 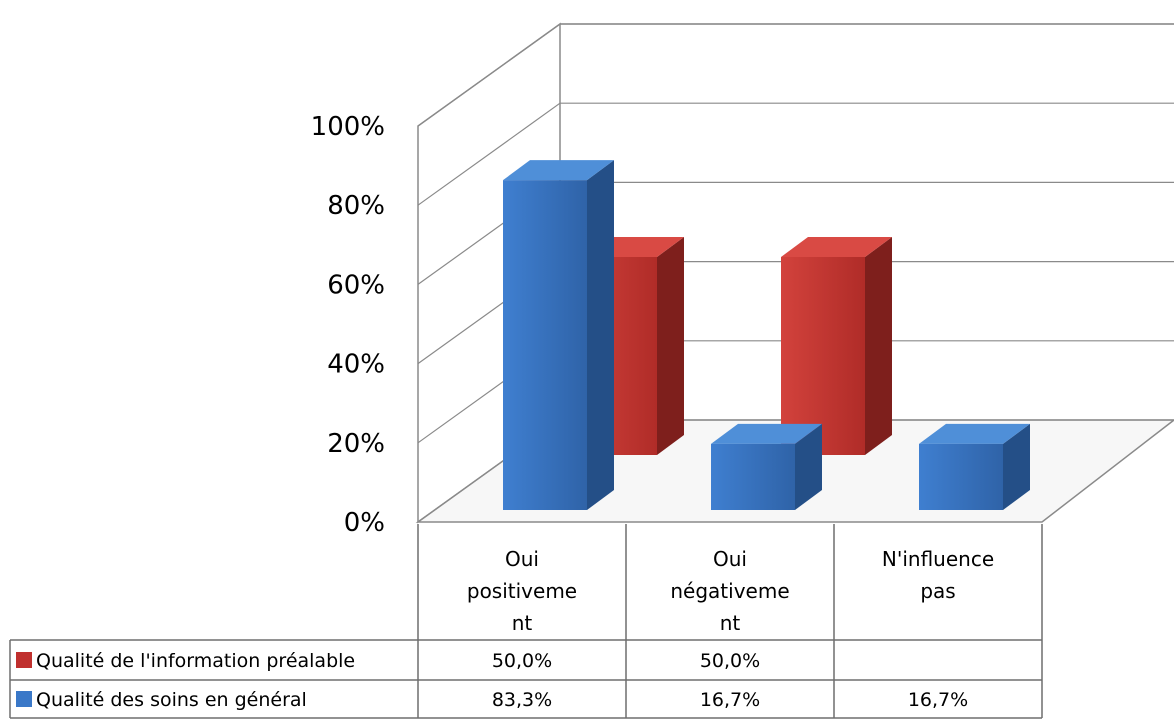 I want to click on y-tick-label: 0%, so click(x=364, y=523).